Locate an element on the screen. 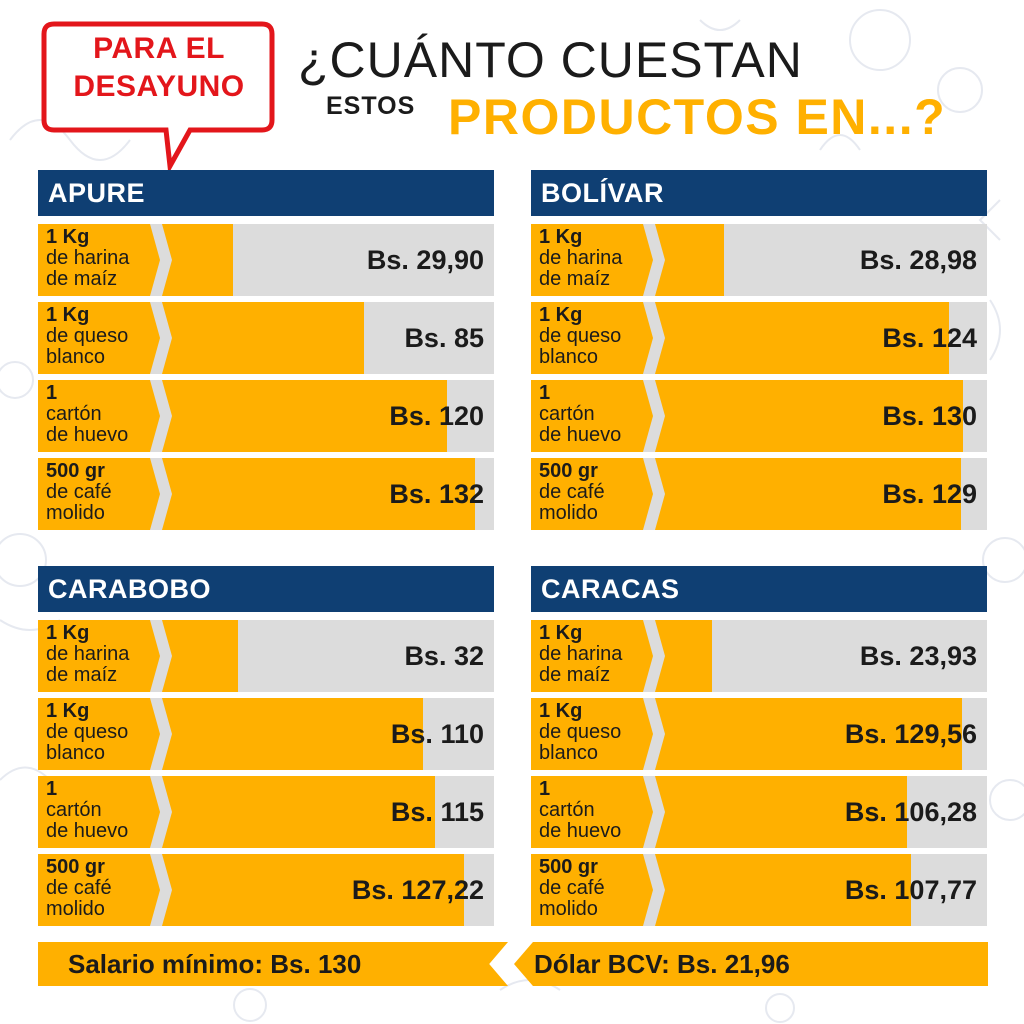 Image resolution: width=1024 pixels, height=1024 pixels. table-row: 1 cartón de huevo Bs. 120 is located at coordinates (266, 416).